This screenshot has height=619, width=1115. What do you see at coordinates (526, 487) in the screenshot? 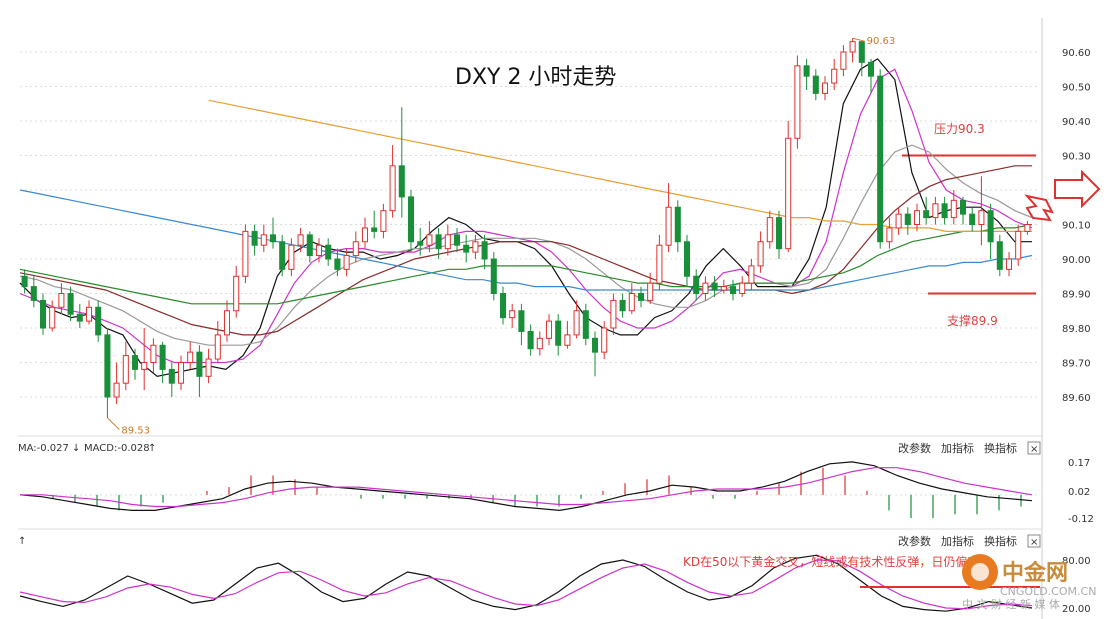
I see `macd-dea-line` at bounding box center [526, 487].